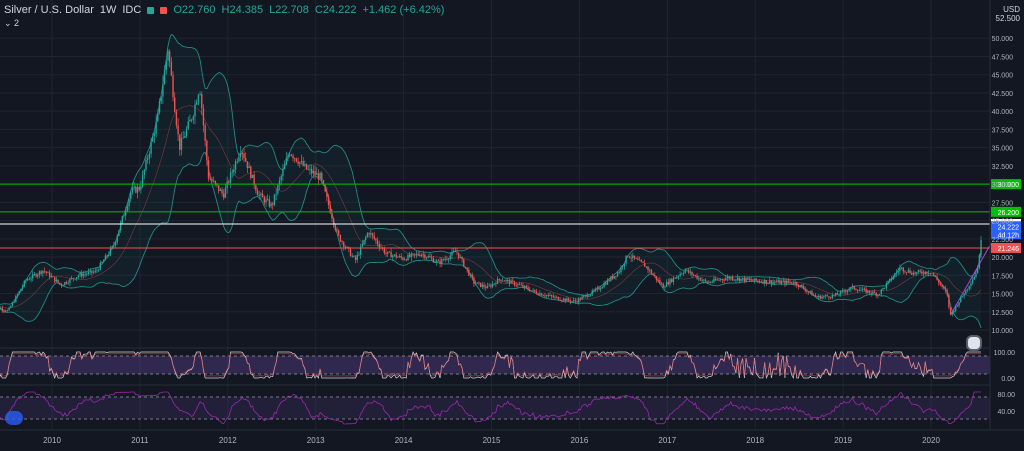 This screenshot has width=1024, height=451. I want to click on interval-label: 1W, so click(108, 10).